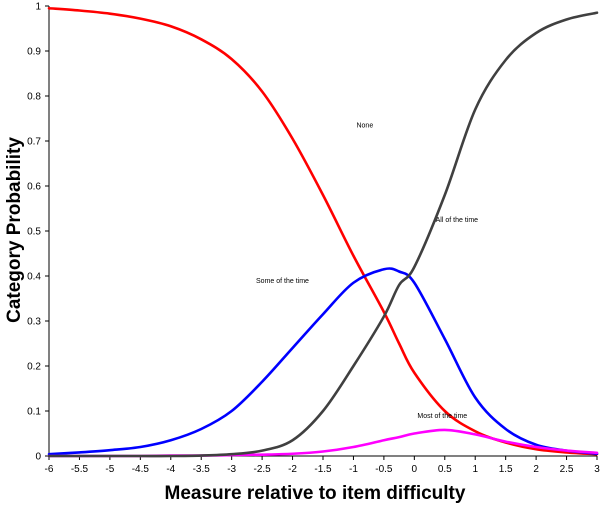  What do you see at coordinates (597, 469) in the screenshot?
I see `x-tick-label: 3` at bounding box center [597, 469].